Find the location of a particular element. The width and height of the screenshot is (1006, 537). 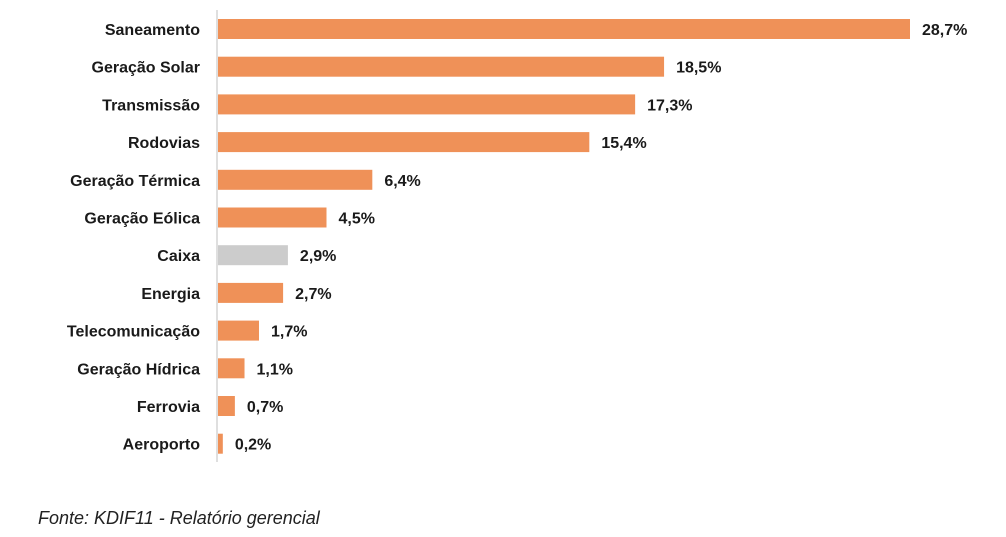

value-label: 1,7% is located at coordinates (289, 332).